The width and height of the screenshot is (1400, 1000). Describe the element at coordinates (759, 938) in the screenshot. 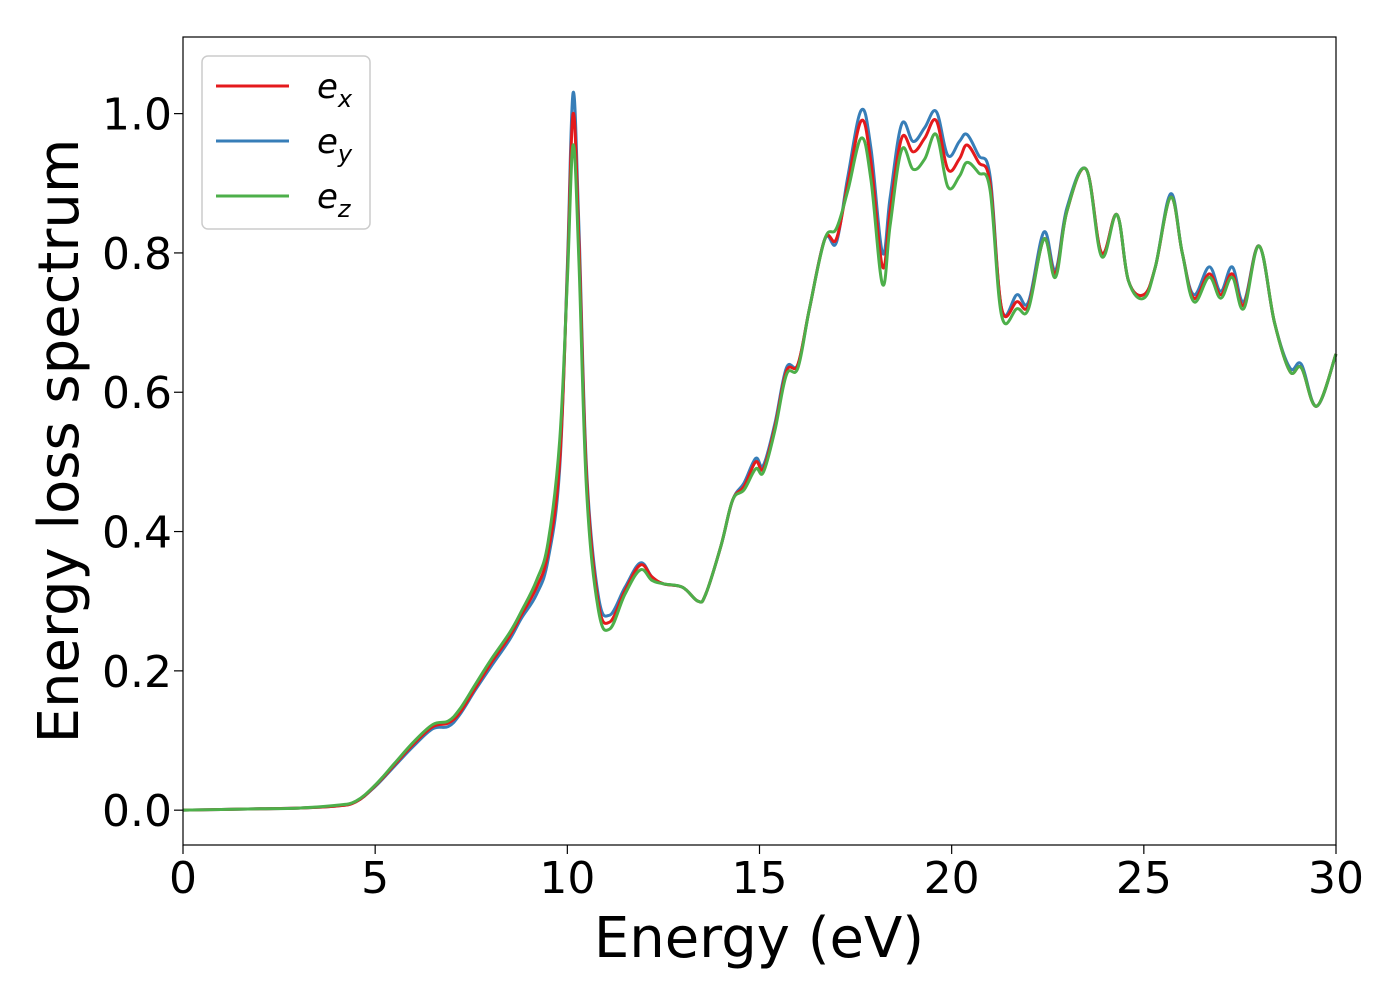

I see `x-axis-label: Energy (eV)` at that location.